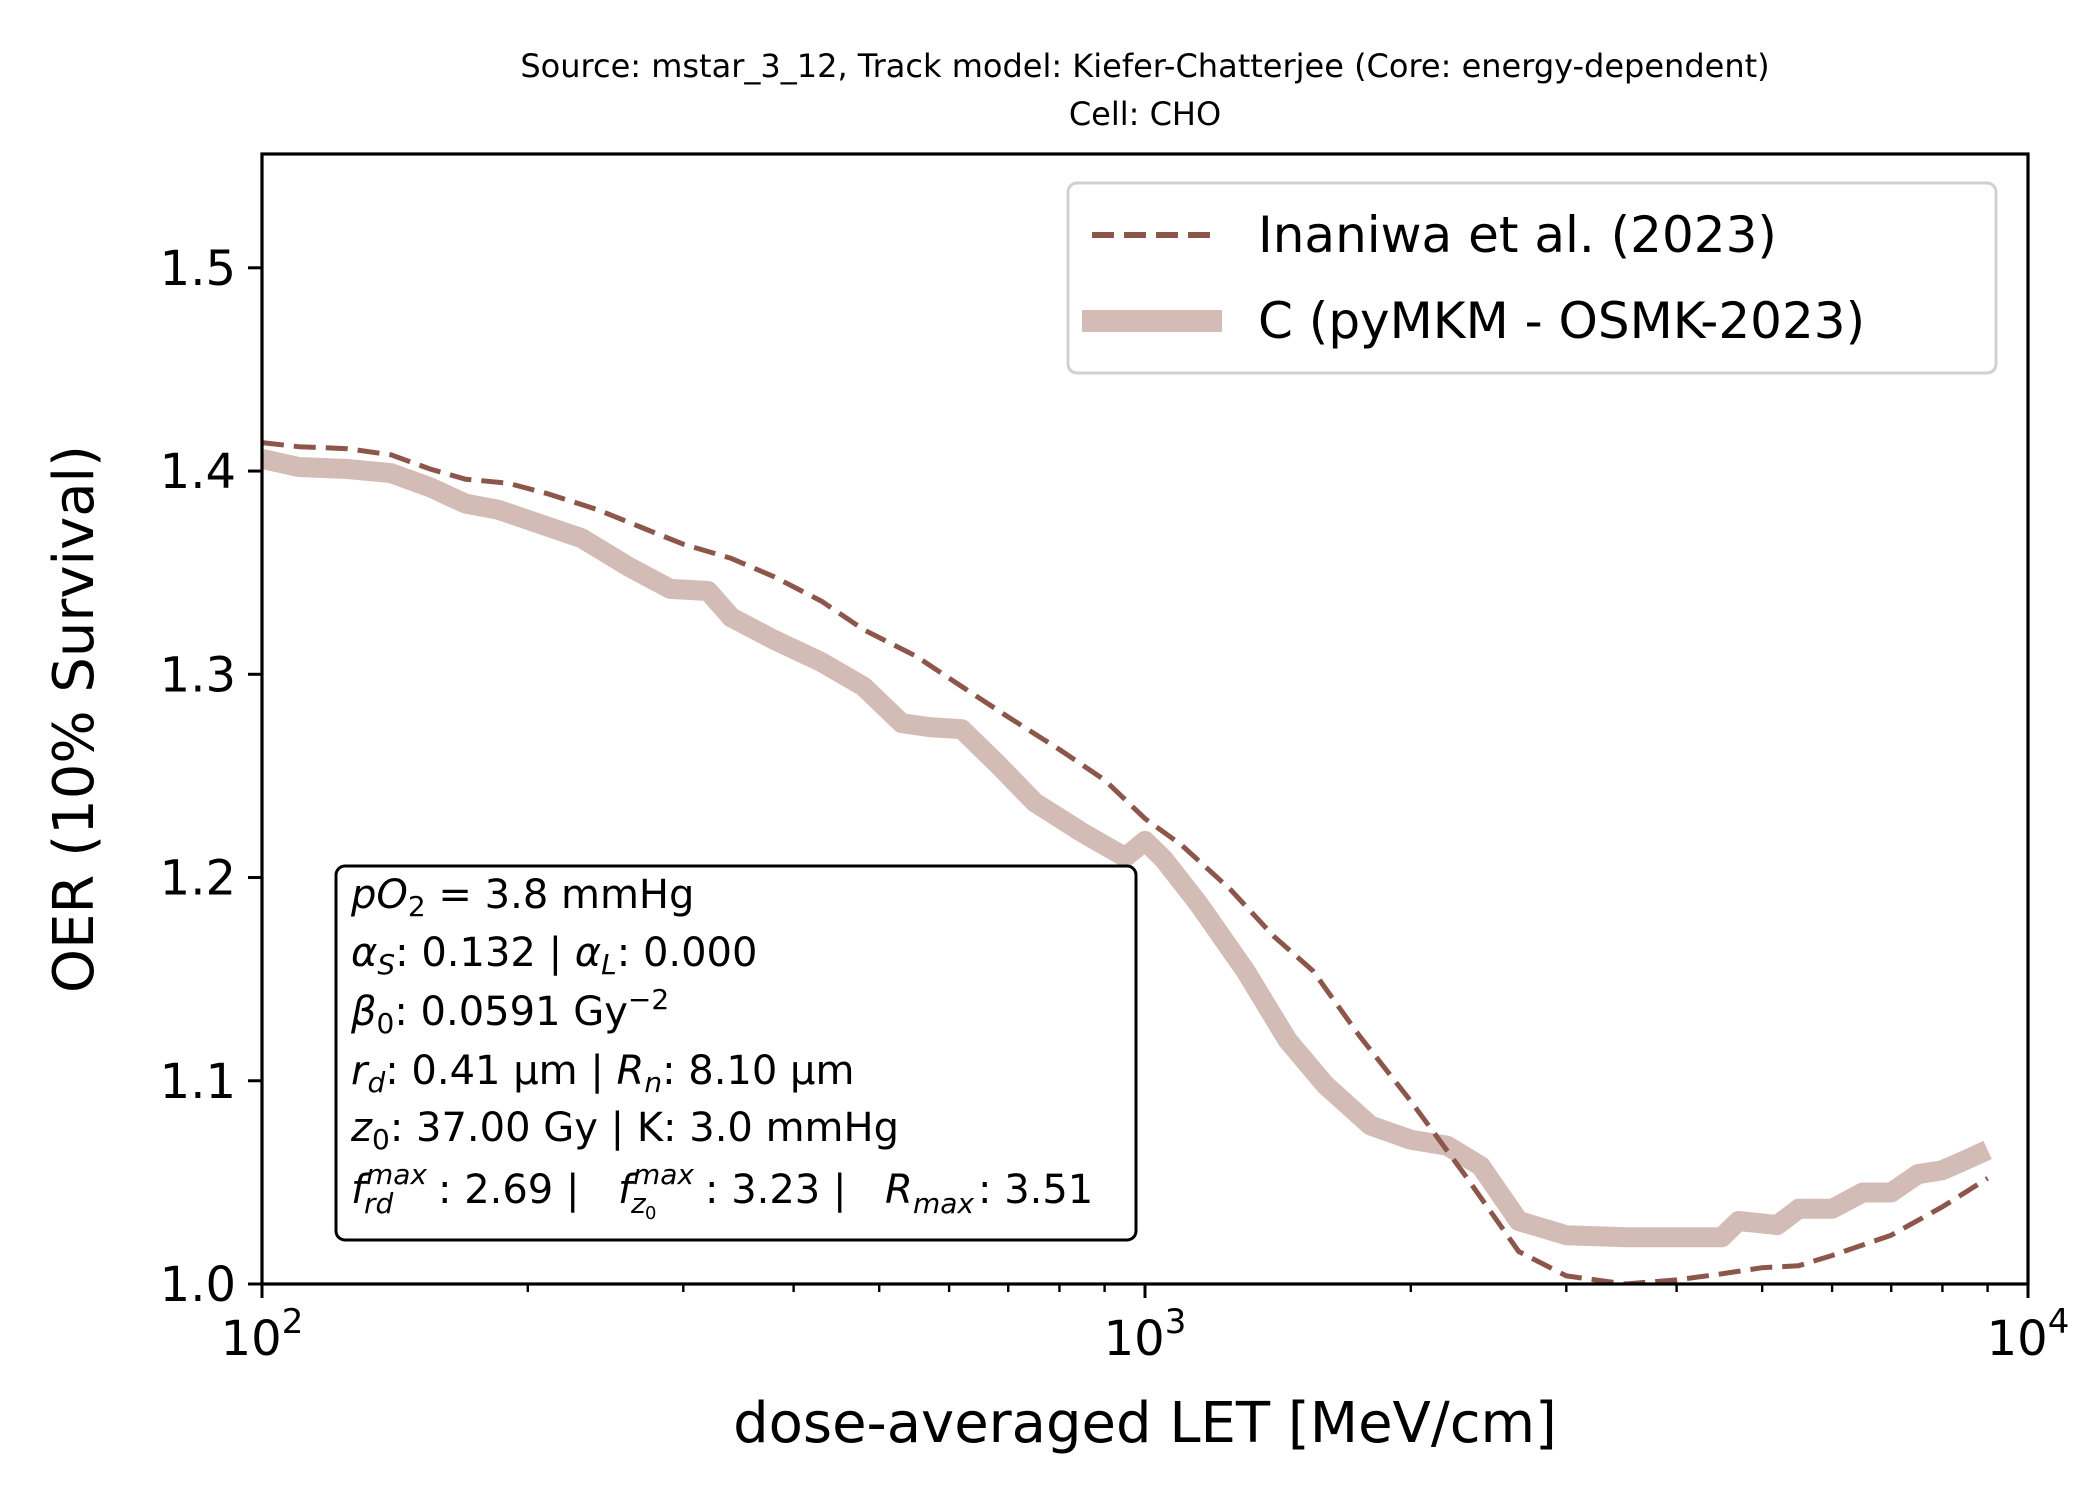 The image size is (2100, 1505). I want to click on legend-label-inaniwa: Inaniwa et al. (2023), so click(1517, 235).